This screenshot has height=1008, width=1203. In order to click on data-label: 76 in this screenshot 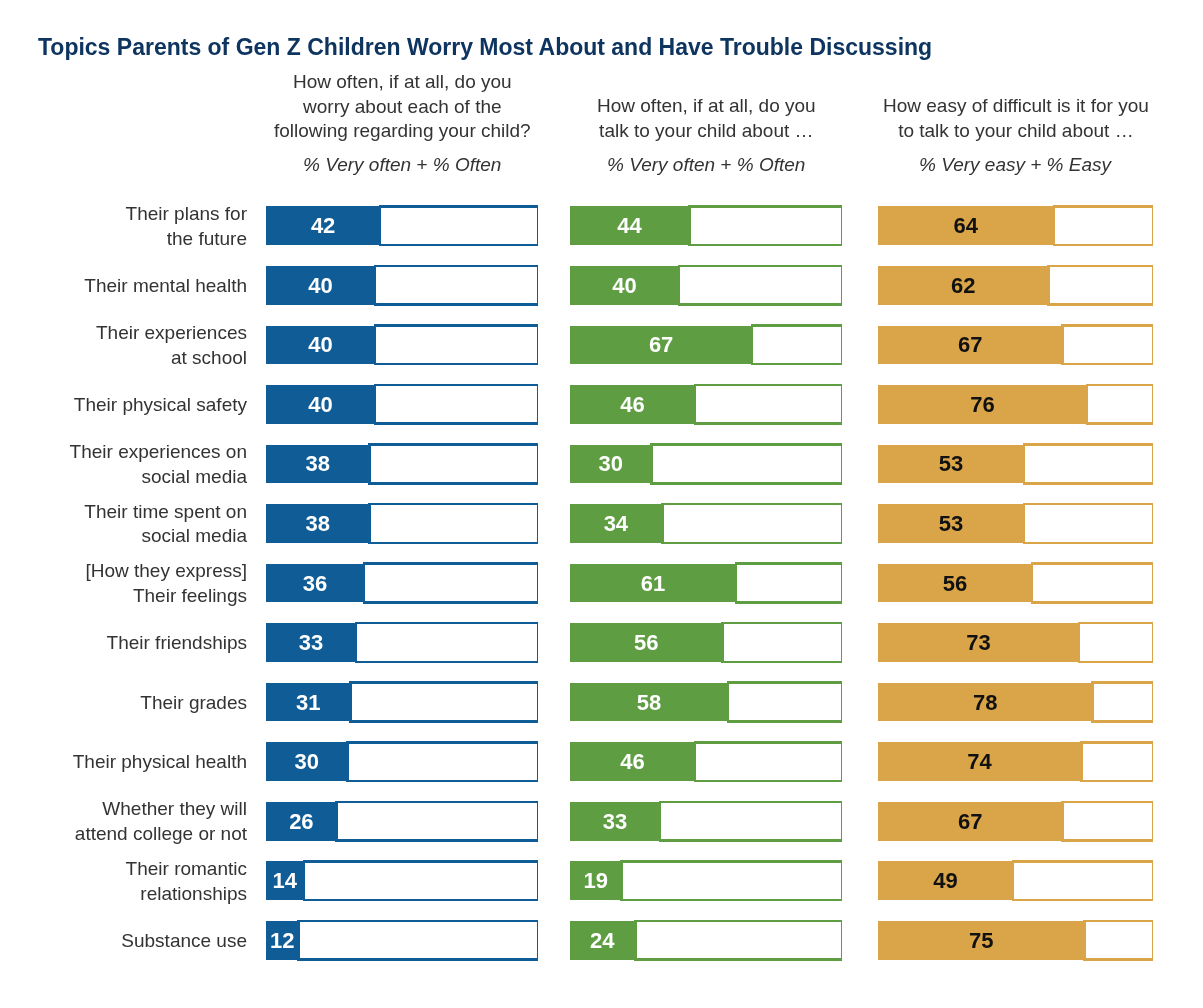, I will do `click(982, 404)`.